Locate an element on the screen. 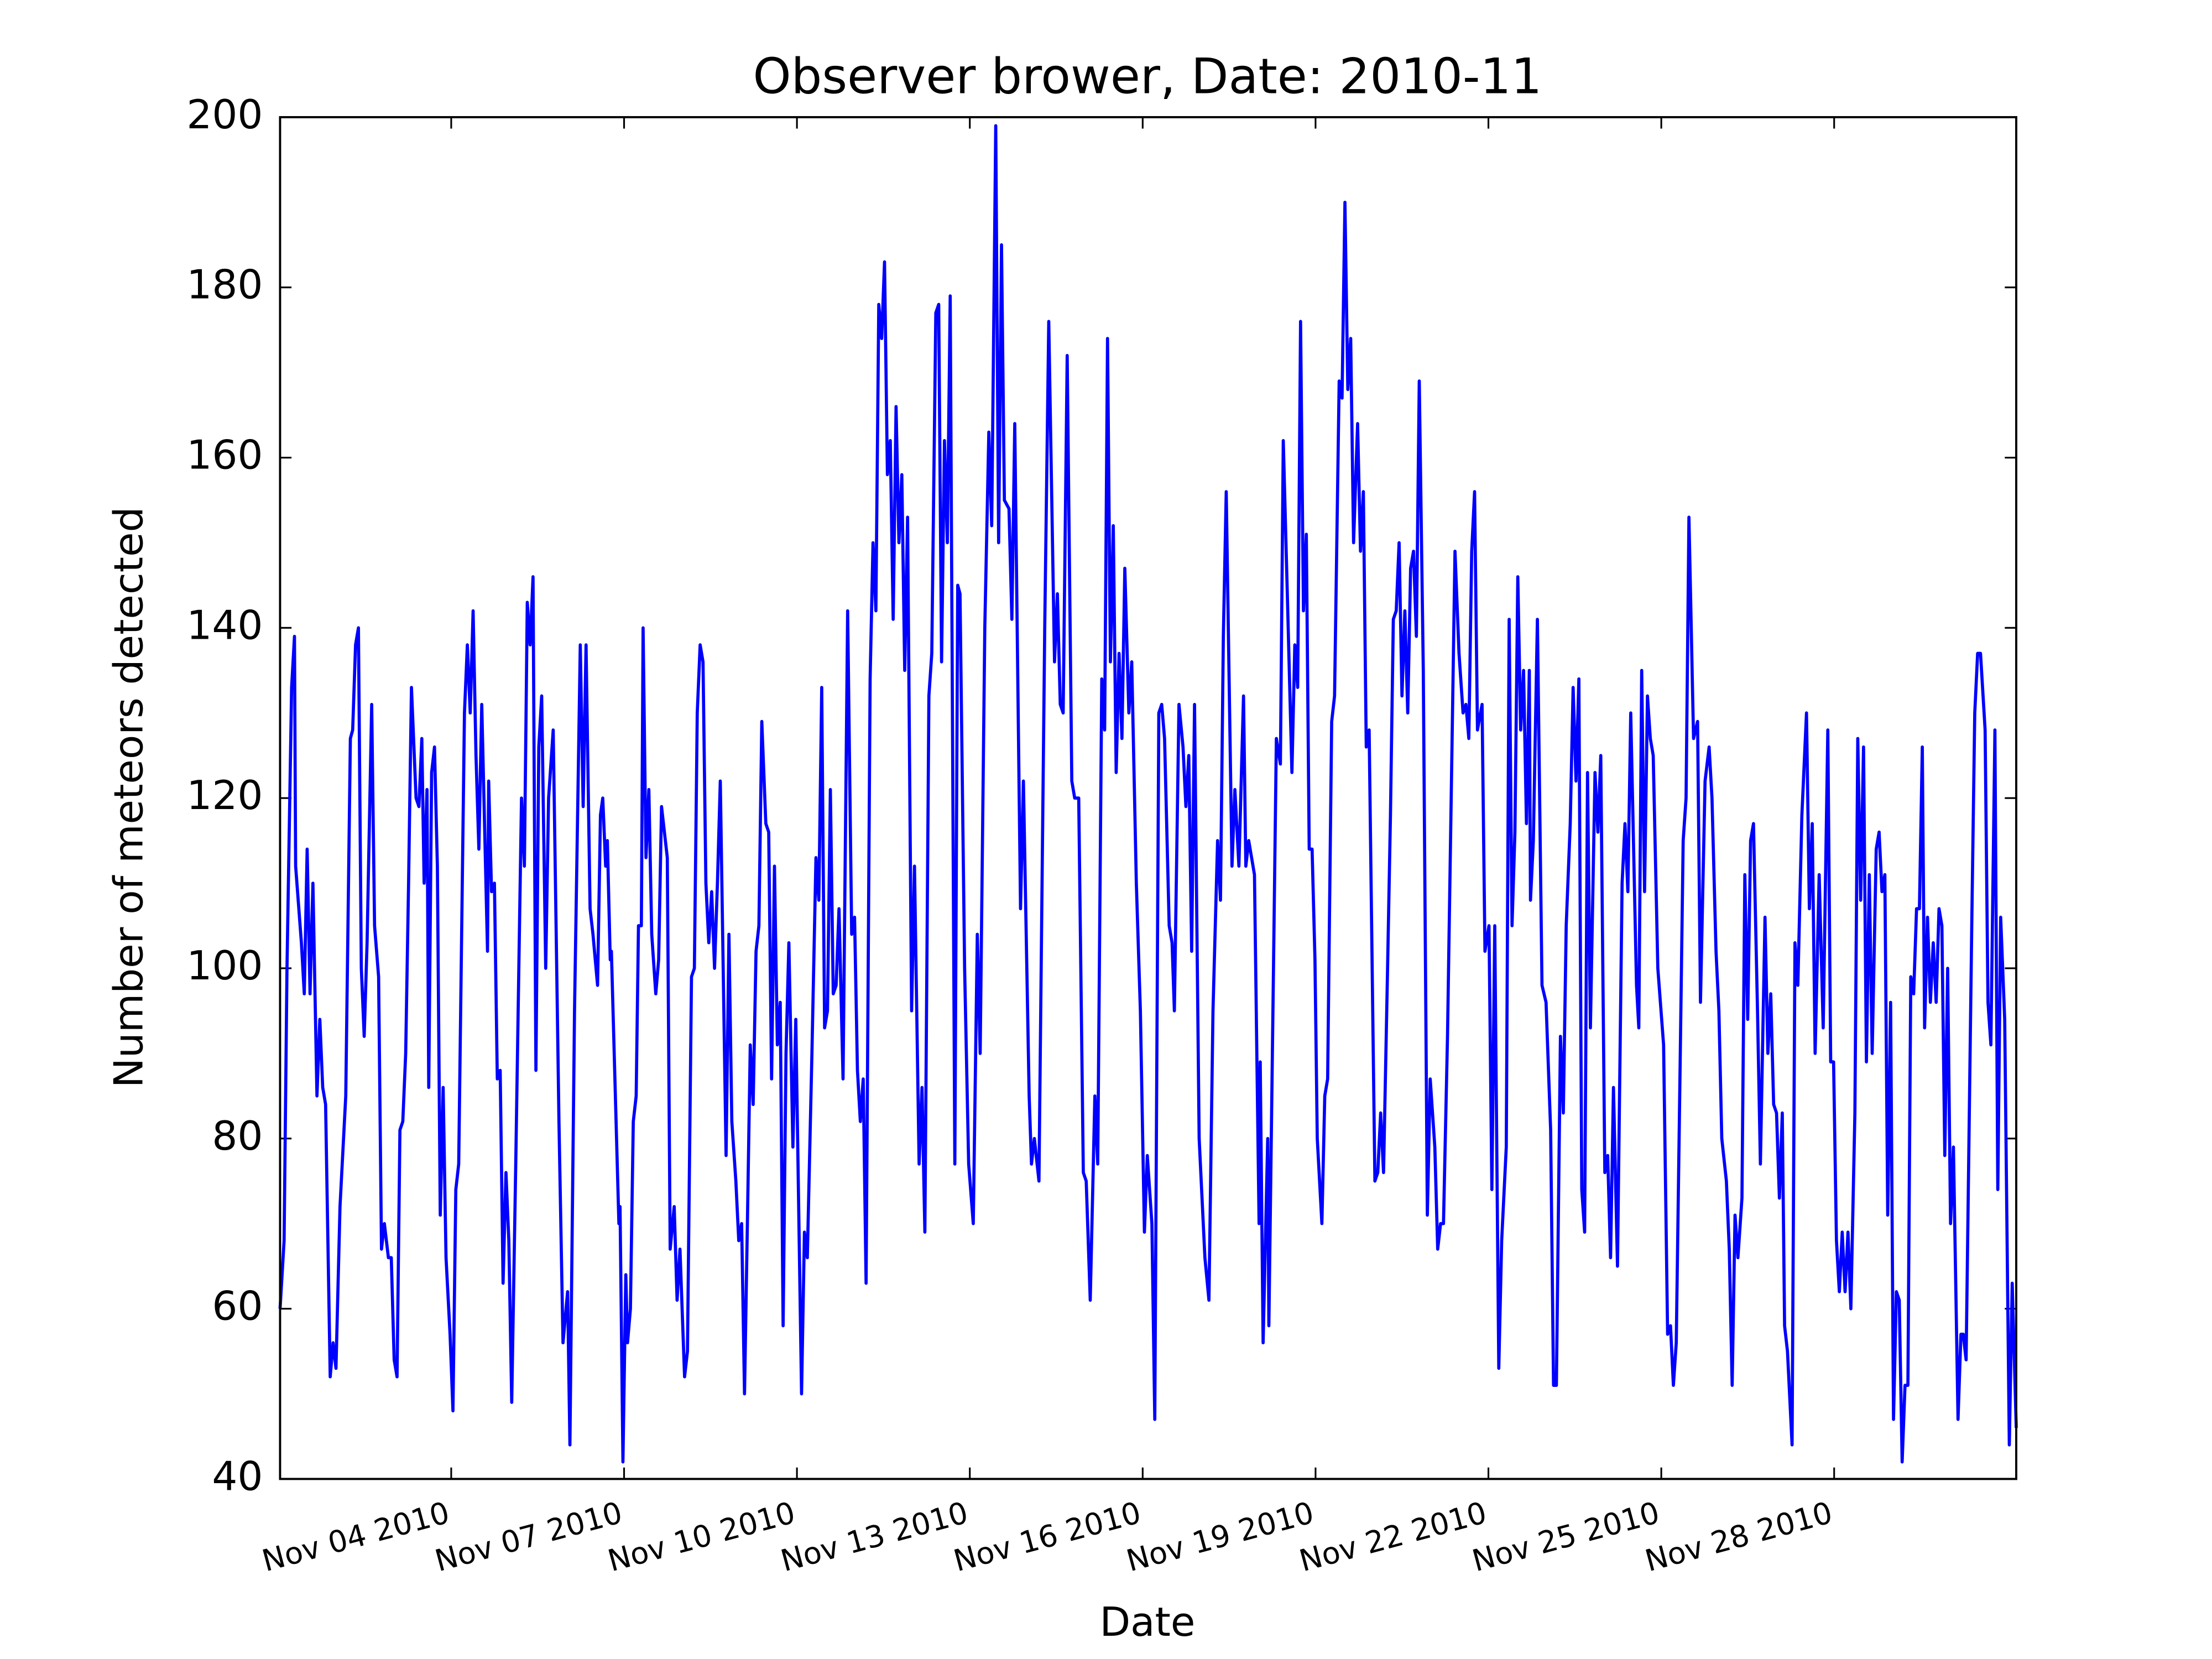 The width and height of the screenshot is (2212, 1659). x-axis-label: Date is located at coordinates (1147, 1623).